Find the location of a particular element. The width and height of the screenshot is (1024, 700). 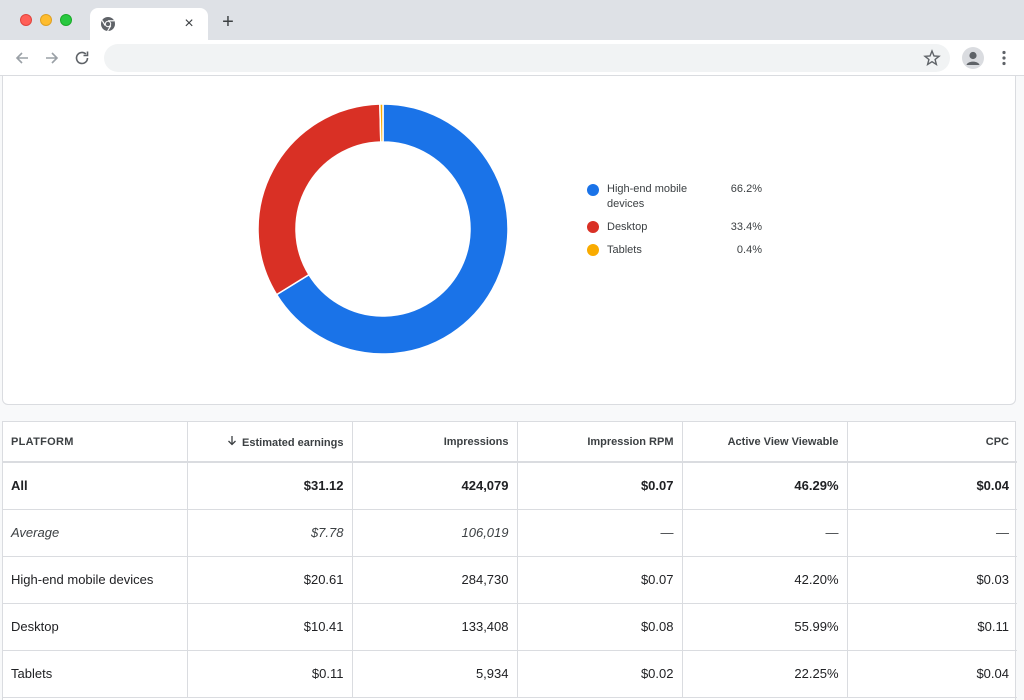

legend-value: 66.2% is located at coordinates (746, 189).